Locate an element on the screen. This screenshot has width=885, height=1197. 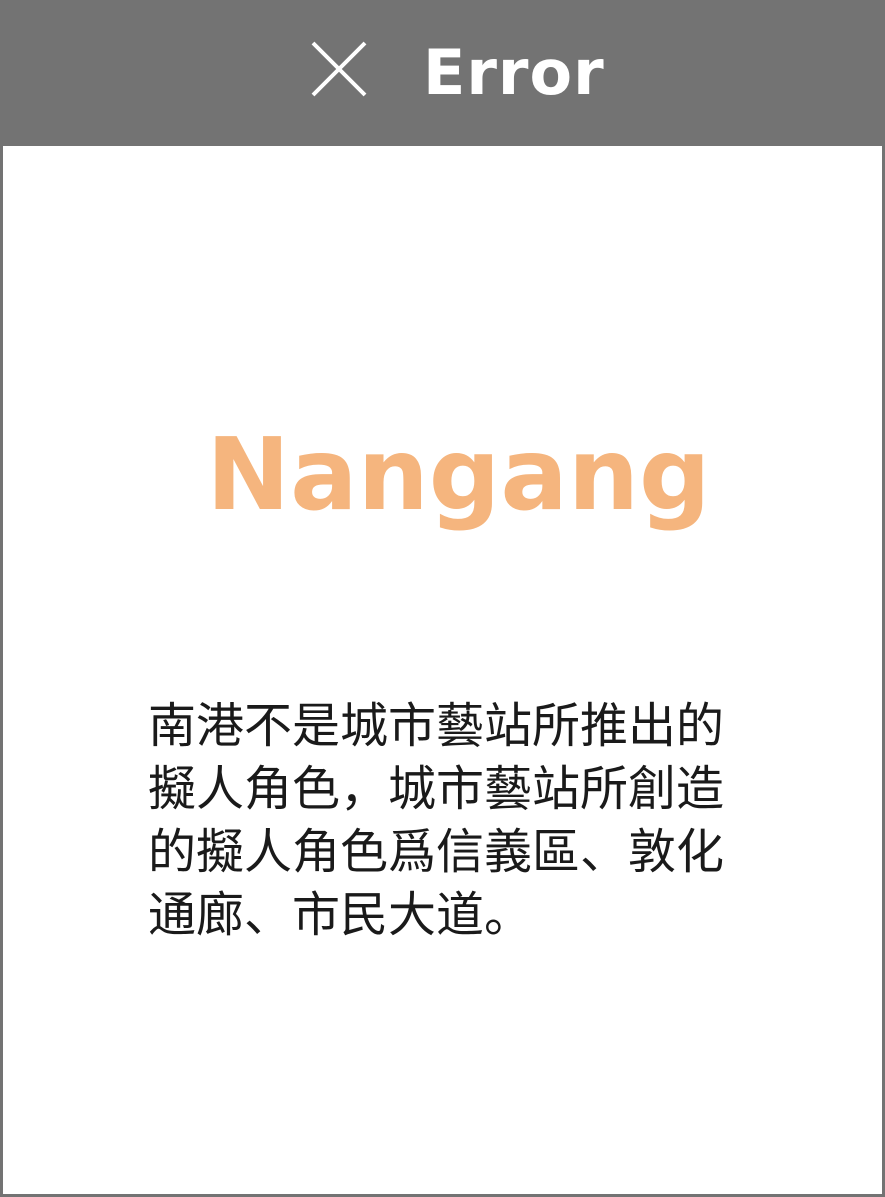
dialog-title: Error is located at coordinates (514, 72).